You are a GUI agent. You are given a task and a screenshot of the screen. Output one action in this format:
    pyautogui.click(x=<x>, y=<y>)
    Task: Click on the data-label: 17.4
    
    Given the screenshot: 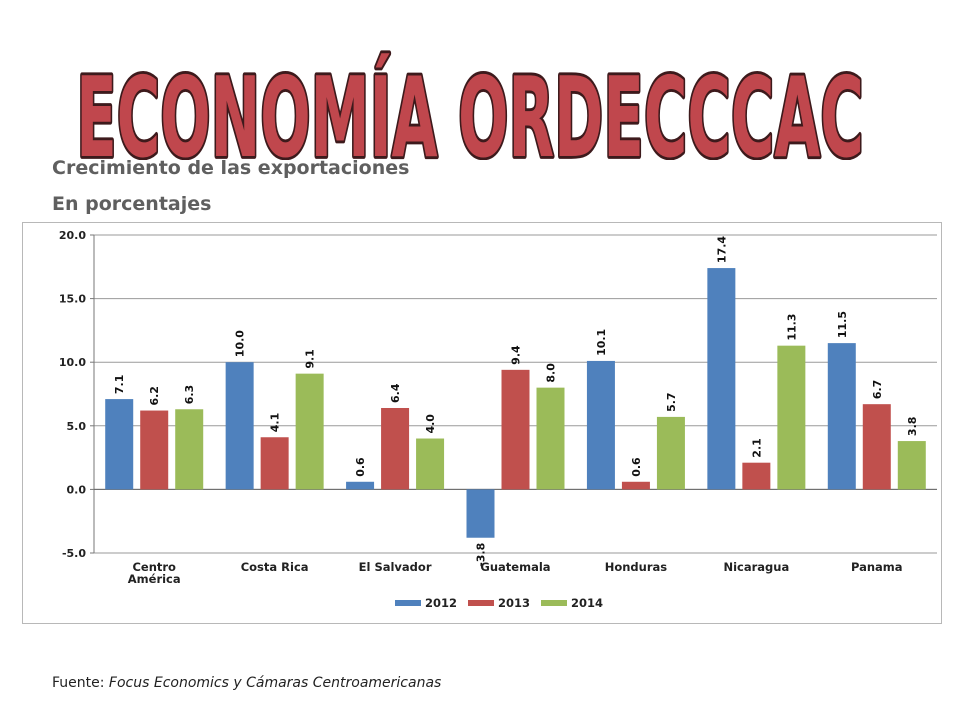 What is the action you would take?
    pyautogui.click(x=721, y=249)
    